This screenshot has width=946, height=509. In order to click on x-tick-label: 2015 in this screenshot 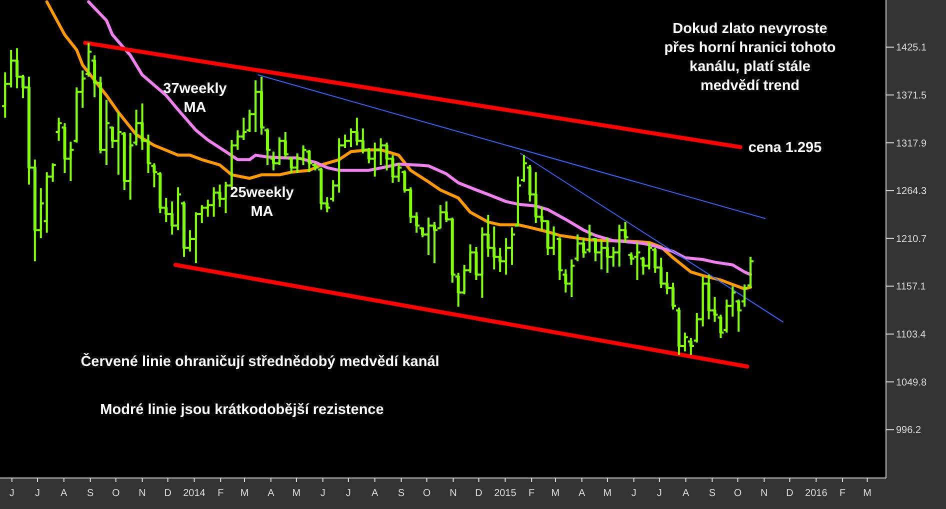, I will do `click(505, 493)`.